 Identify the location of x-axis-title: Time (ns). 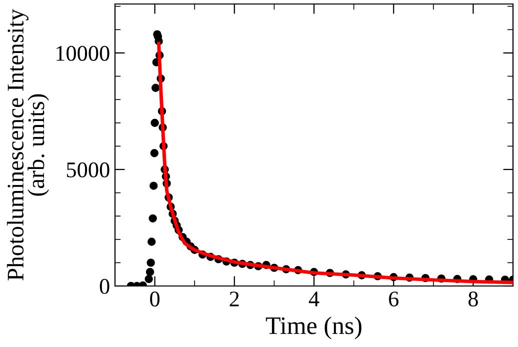
(314, 328).